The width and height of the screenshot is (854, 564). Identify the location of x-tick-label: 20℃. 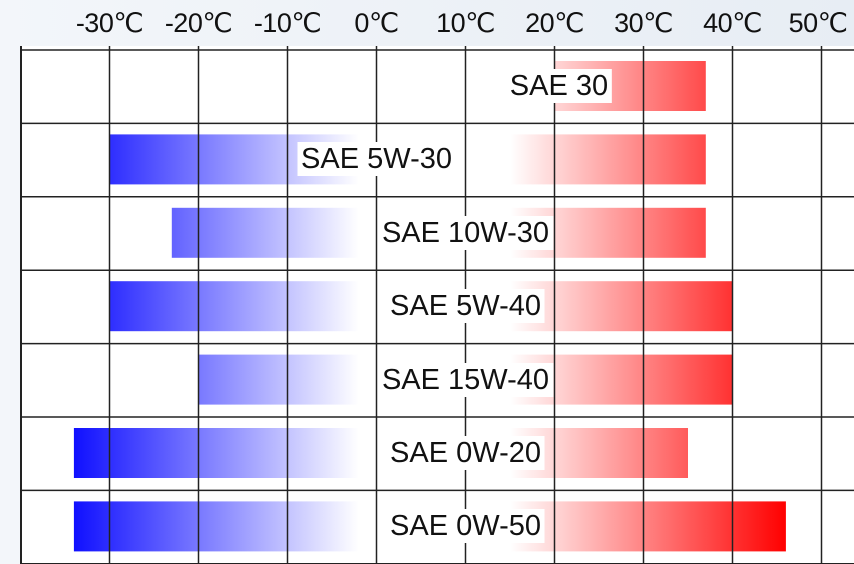
(554, 23).